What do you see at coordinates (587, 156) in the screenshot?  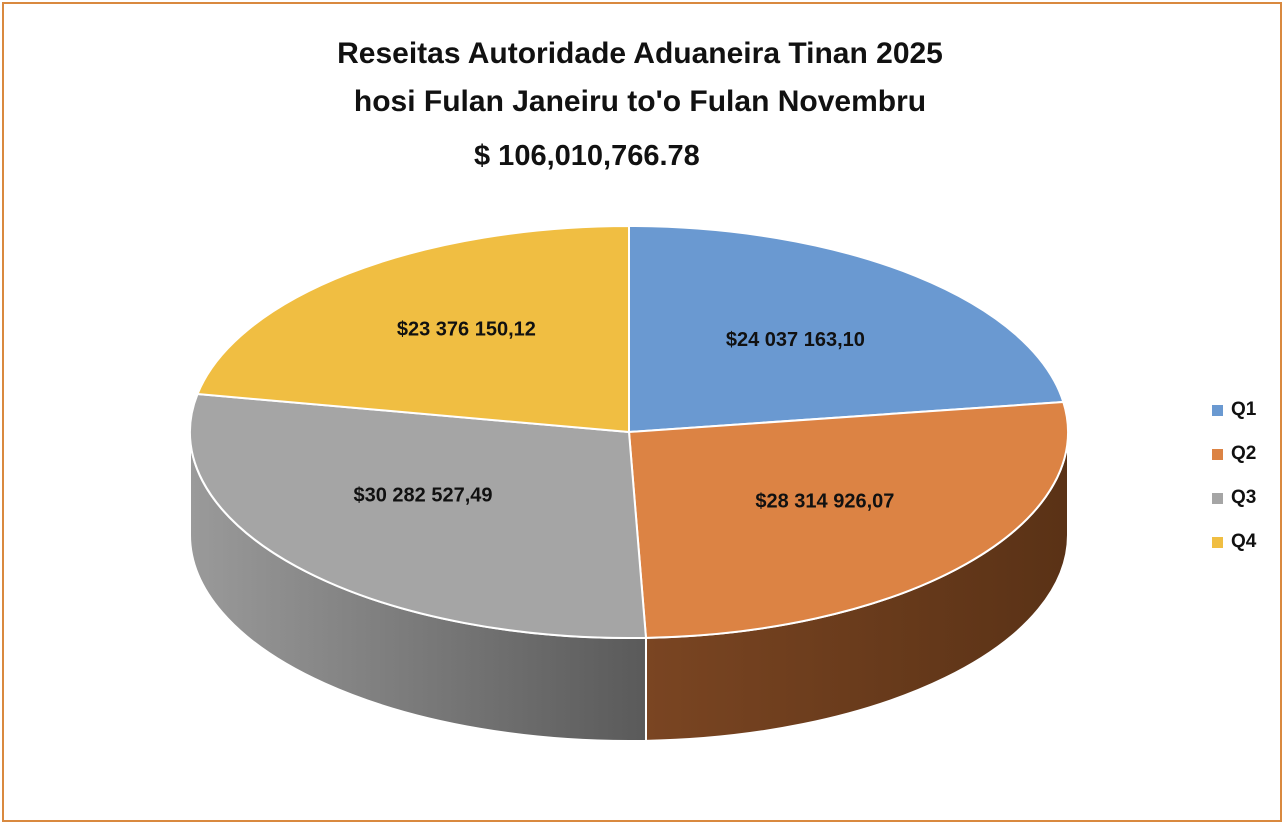 I see `total-label: $ 106,010,766.78` at bounding box center [587, 156].